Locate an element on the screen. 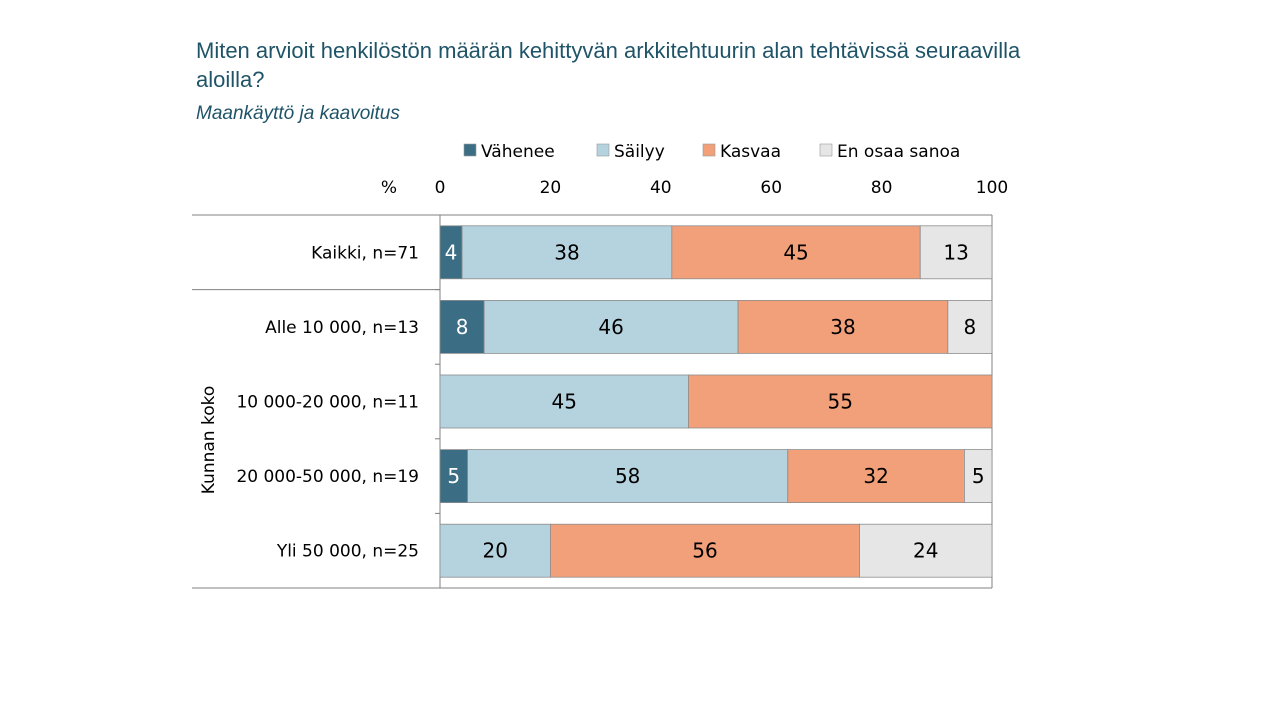 This screenshot has height=707, width=1280. data-label: 56 is located at coordinates (704, 551).